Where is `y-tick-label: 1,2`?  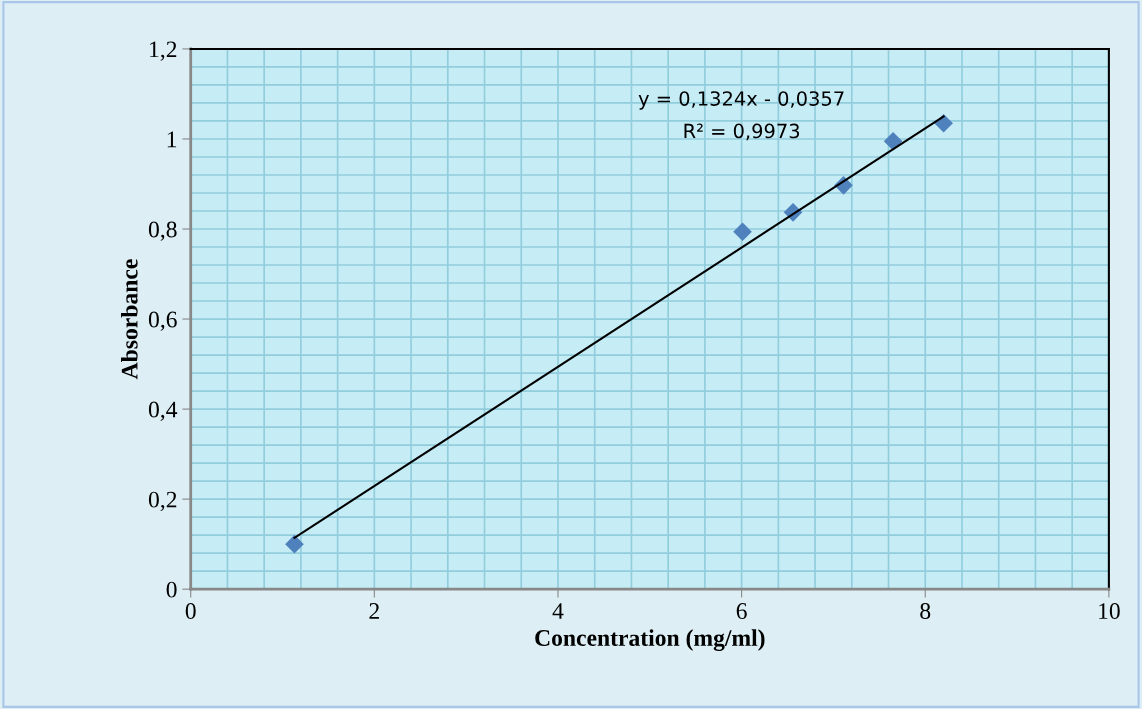 y-tick-label: 1,2 is located at coordinates (163, 51).